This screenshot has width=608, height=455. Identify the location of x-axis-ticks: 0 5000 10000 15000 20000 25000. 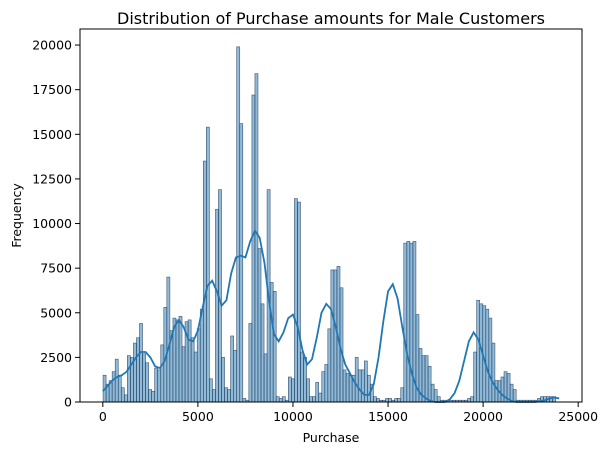
(348, 413).